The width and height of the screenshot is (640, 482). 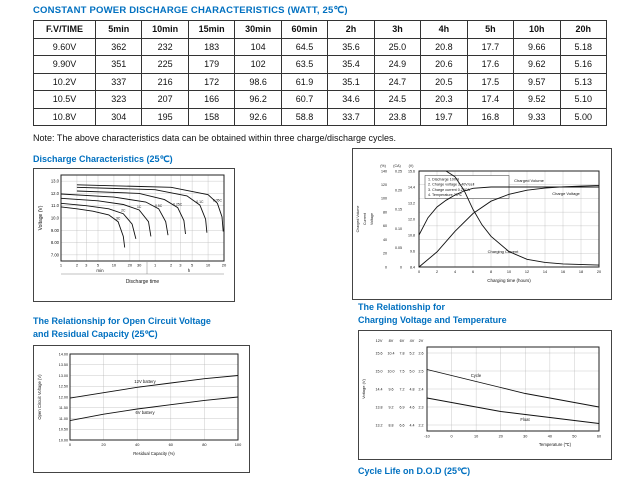 What do you see at coordinates (63, 397) in the screenshot?
I see `y-tick-label: 12.00` at bounding box center [63, 397].